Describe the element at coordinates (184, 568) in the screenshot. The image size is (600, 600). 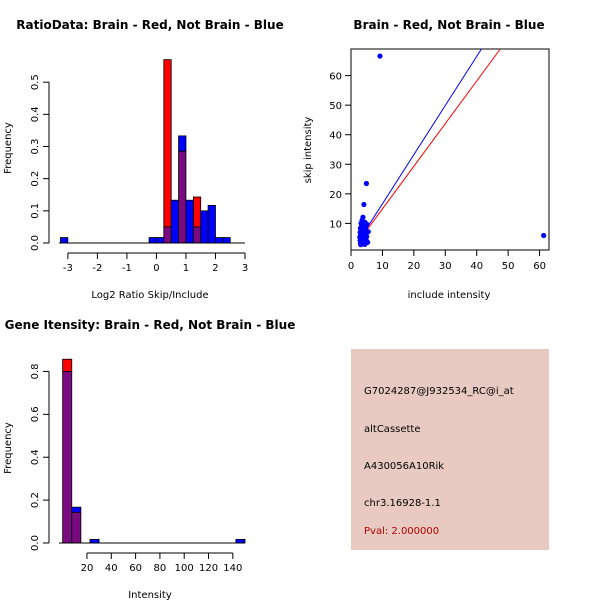
I see `x-tick-label: 100` at that location.